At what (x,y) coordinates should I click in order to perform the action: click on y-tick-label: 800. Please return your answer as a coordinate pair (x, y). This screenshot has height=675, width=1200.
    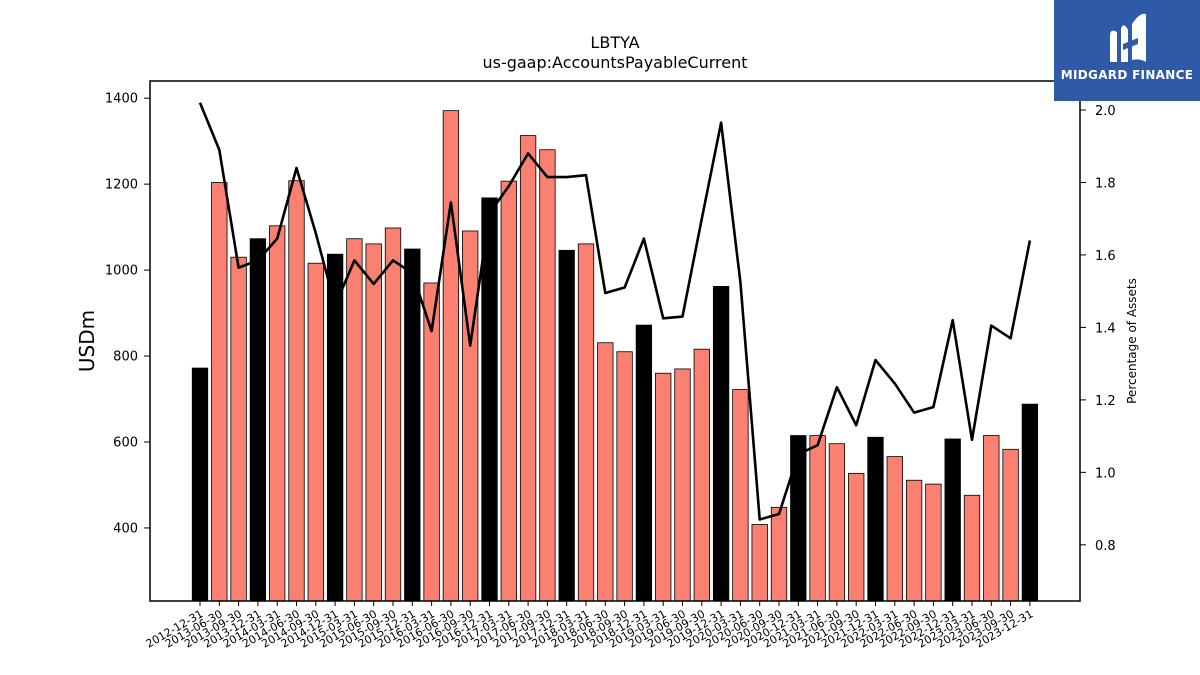
    Looking at the image, I should click on (125, 357).